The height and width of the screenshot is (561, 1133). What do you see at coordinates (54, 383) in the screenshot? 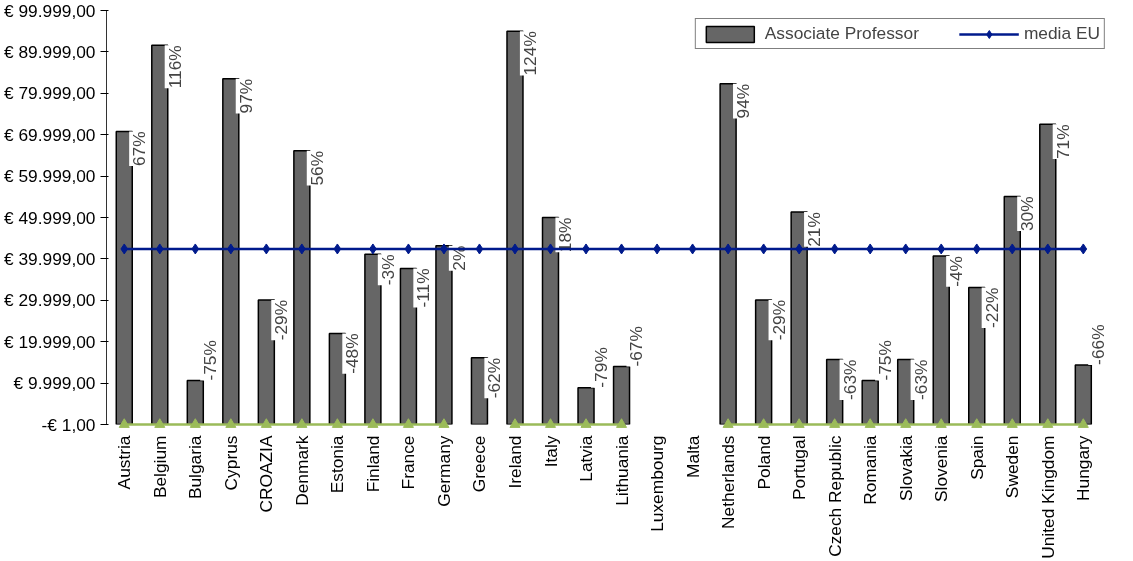
I see `y-tick-label: € 9.999,00` at bounding box center [54, 383].